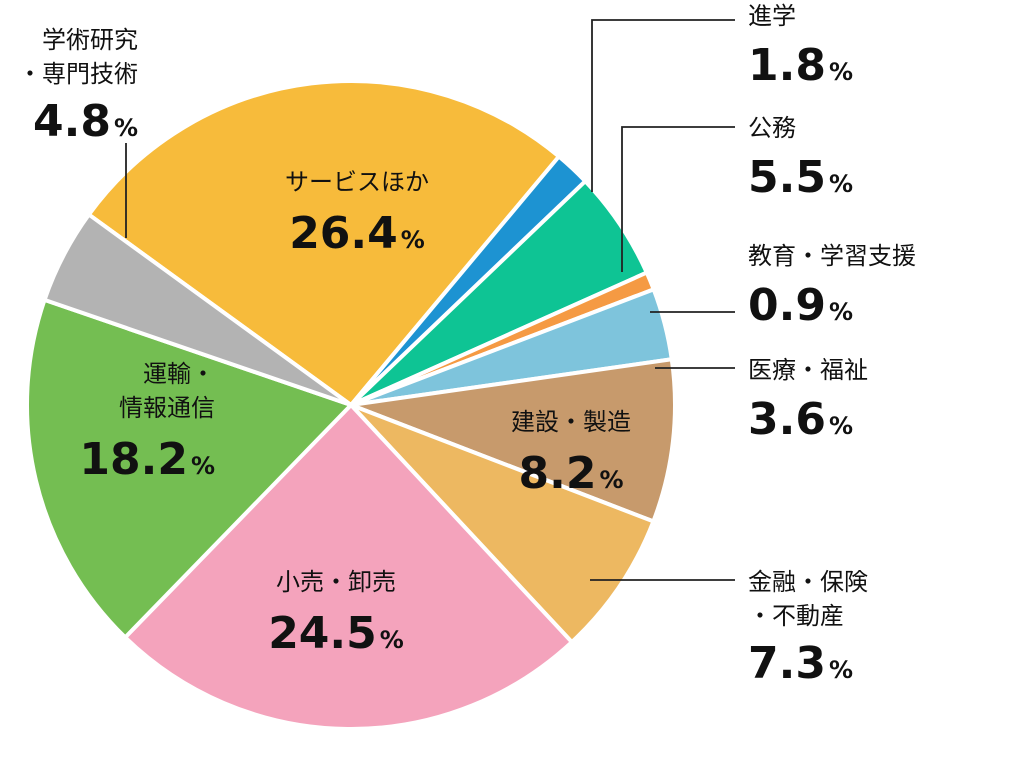  I want to click on slice-label-6-line-0: 金融・保険, so click(808, 582).